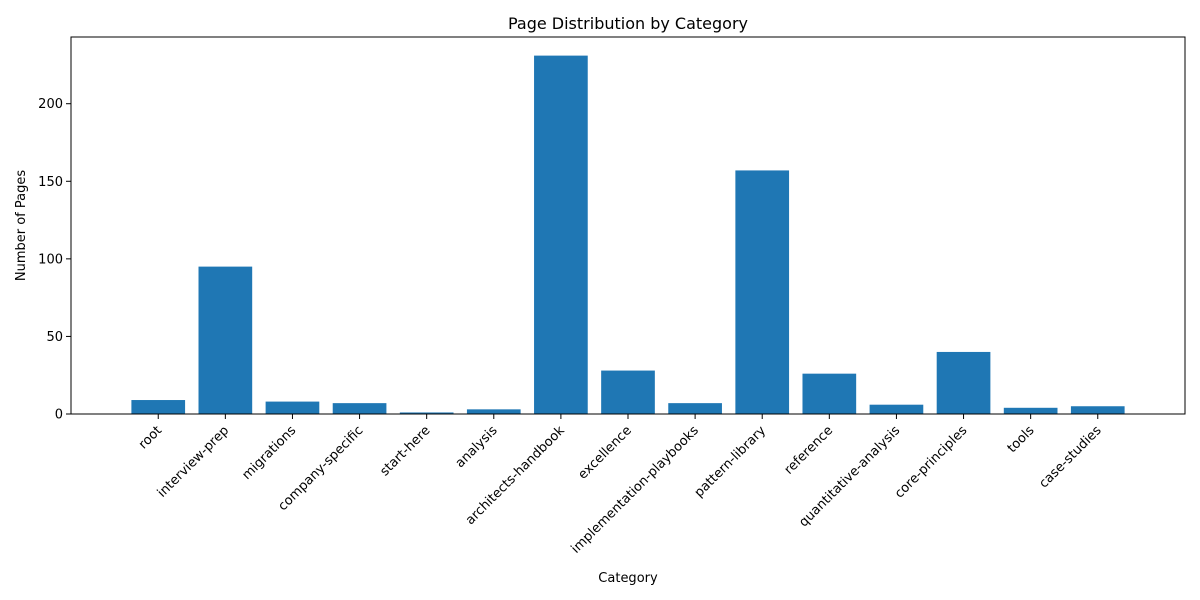 This screenshot has height=600, width=1200. What do you see at coordinates (628, 23) in the screenshot?
I see `chart-title: Page Distribution by Category` at bounding box center [628, 23].